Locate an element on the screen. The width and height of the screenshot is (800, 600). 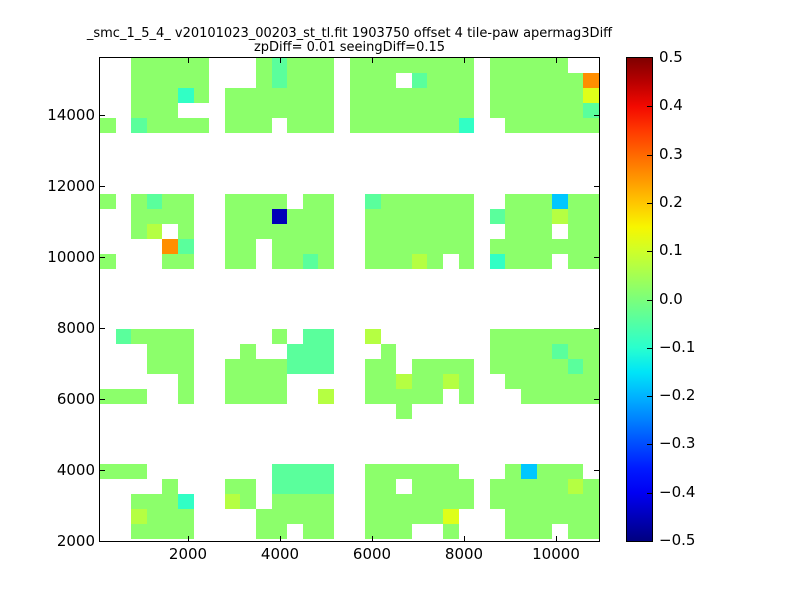
y-tick-right is located at coordinates (596, 399).